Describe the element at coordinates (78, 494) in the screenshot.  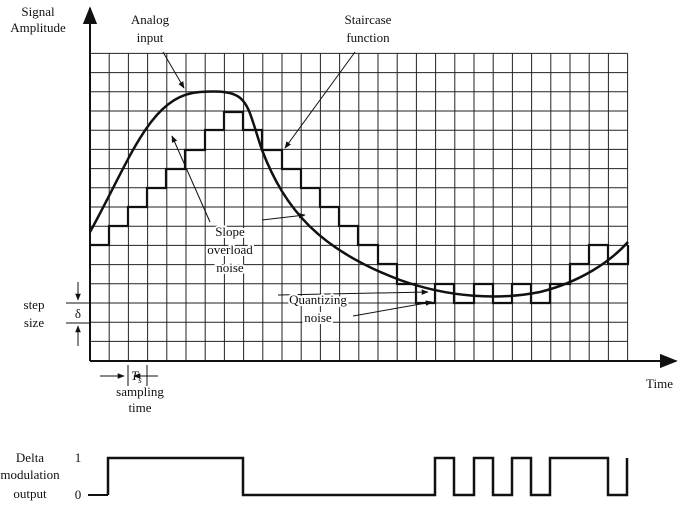
I see `output-low: 0` at that location.